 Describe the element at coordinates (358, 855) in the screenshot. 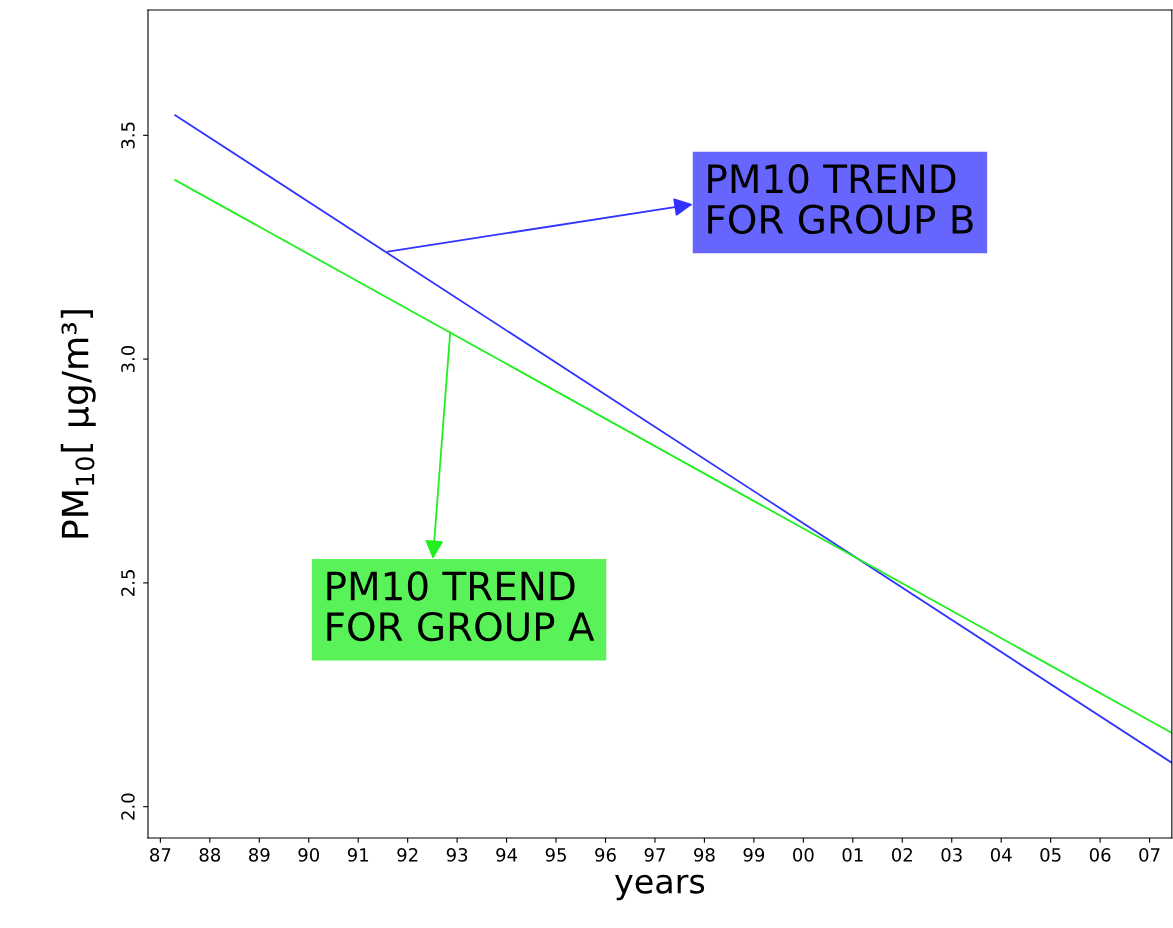

I see `x-tick-label: 91` at that location.